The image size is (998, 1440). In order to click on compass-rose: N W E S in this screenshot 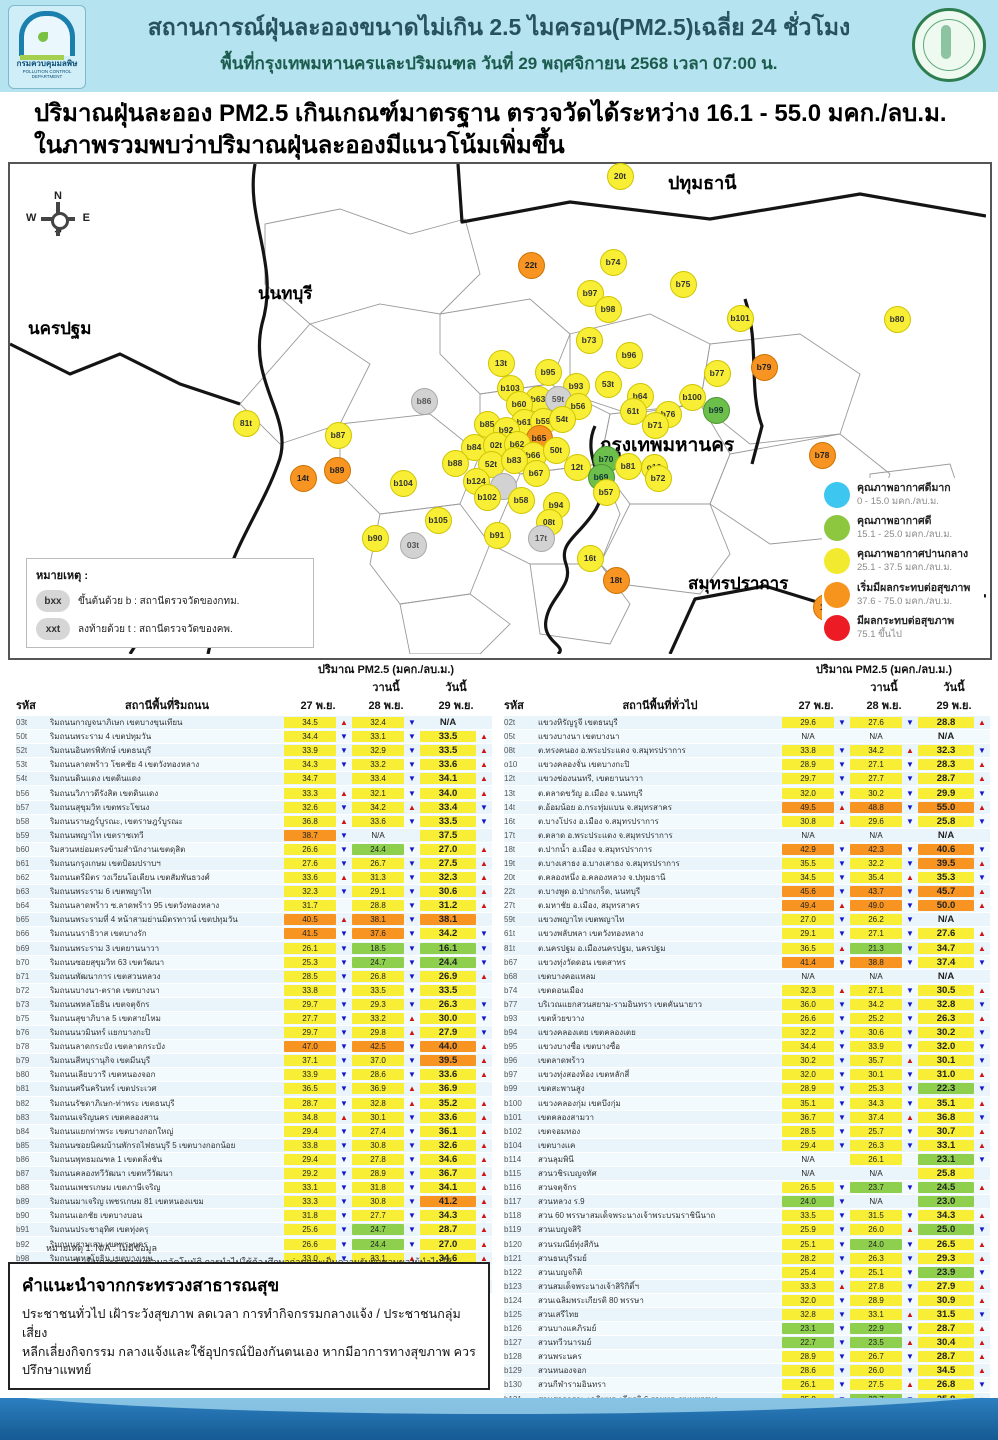, I will do `click(58, 223)`.